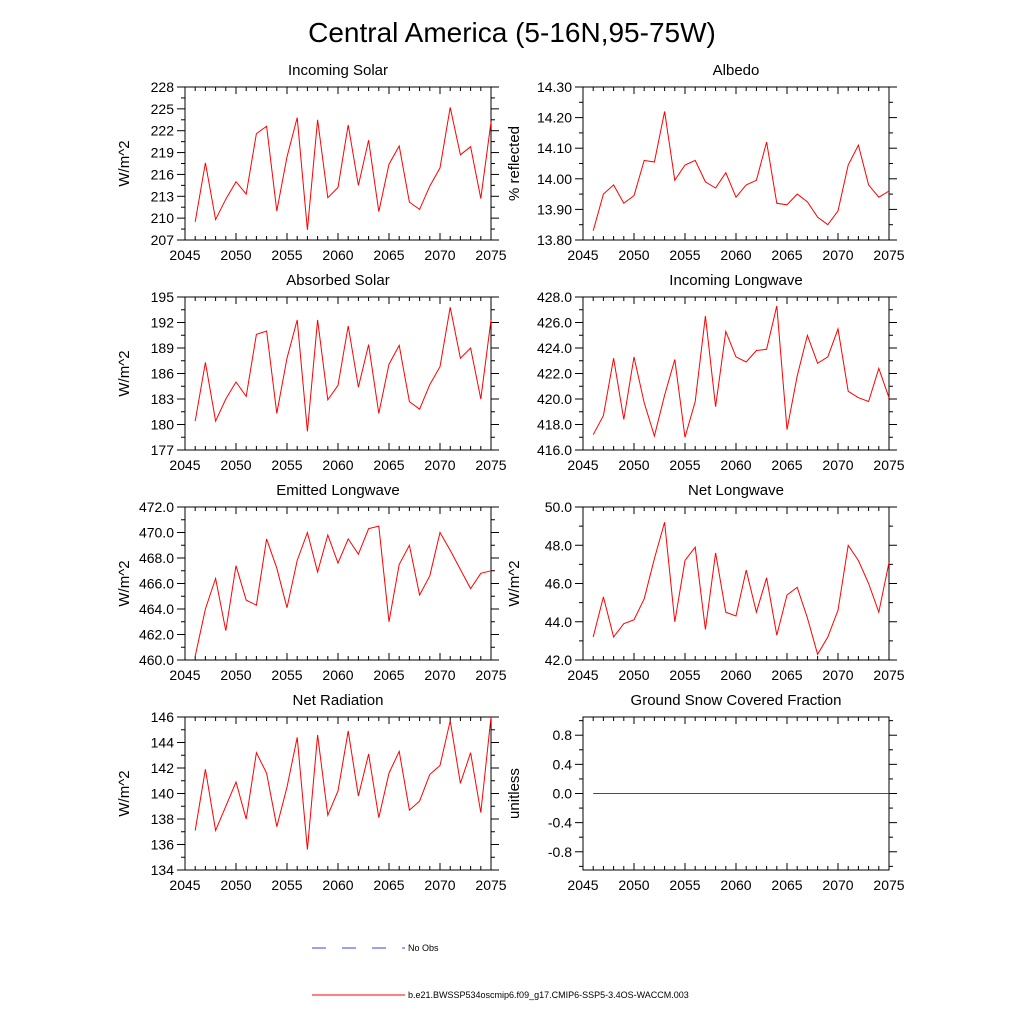  What do you see at coordinates (558, 584) in the screenshot?
I see `y-tick-label: 46.0` at bounding box center [558, 584].